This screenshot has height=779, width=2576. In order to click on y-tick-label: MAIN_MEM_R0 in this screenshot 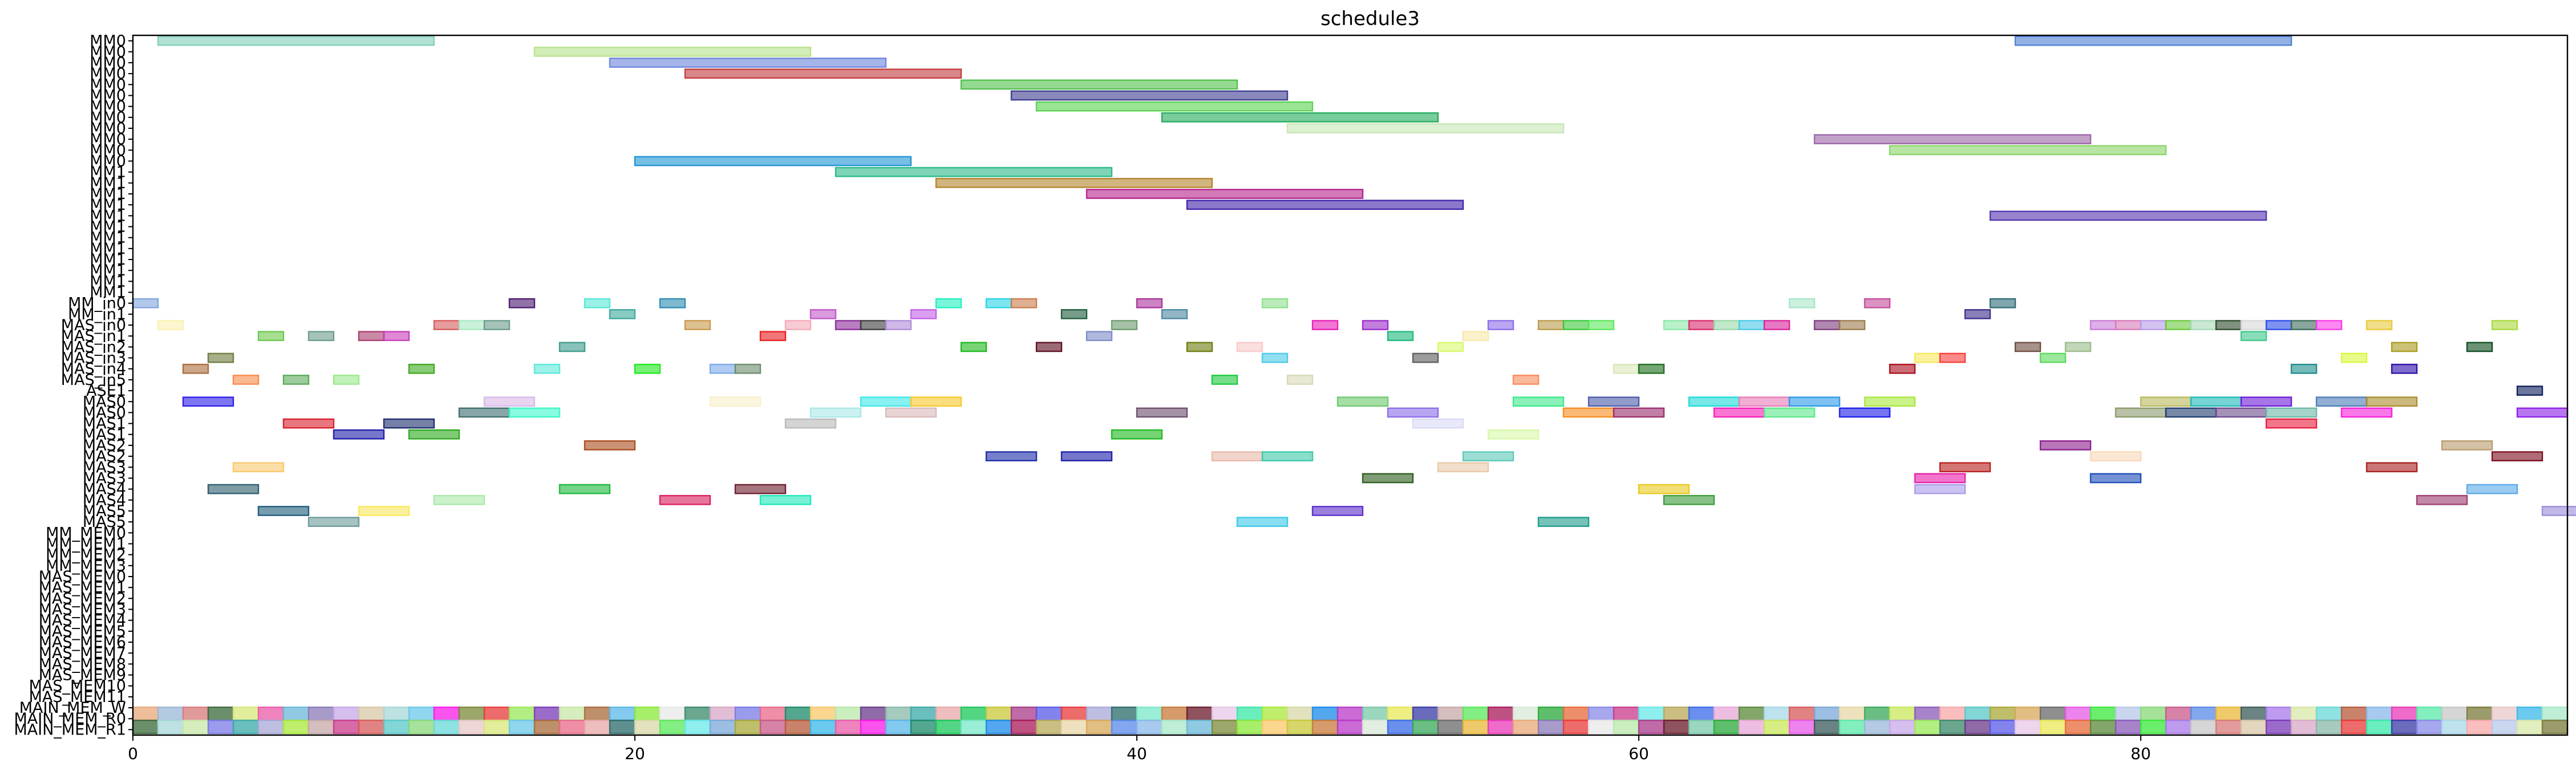, I will do `click(70, 719)`.